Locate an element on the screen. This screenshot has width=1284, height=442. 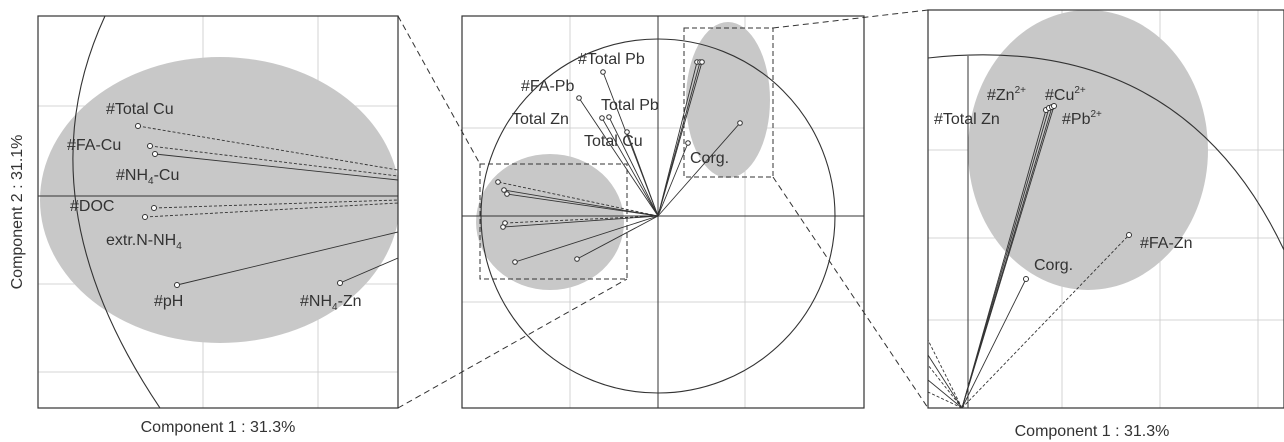
point-hash-total-pb is located at coordinates (603, 72).